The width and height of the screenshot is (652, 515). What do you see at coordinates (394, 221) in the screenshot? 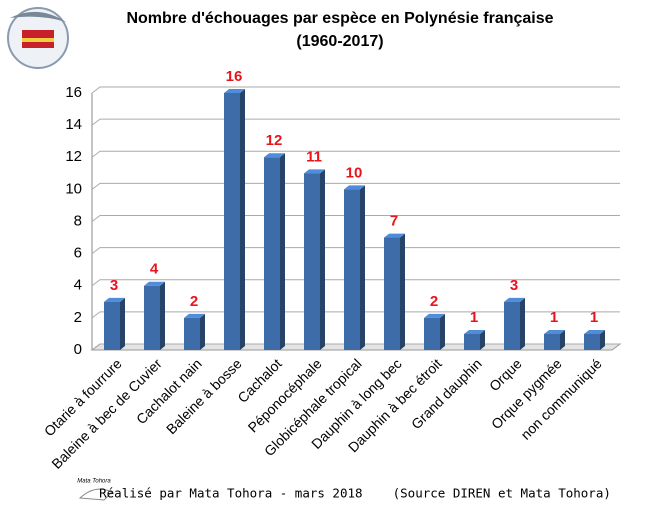
I see `data-label: 7` at bounding box center [394, 221].